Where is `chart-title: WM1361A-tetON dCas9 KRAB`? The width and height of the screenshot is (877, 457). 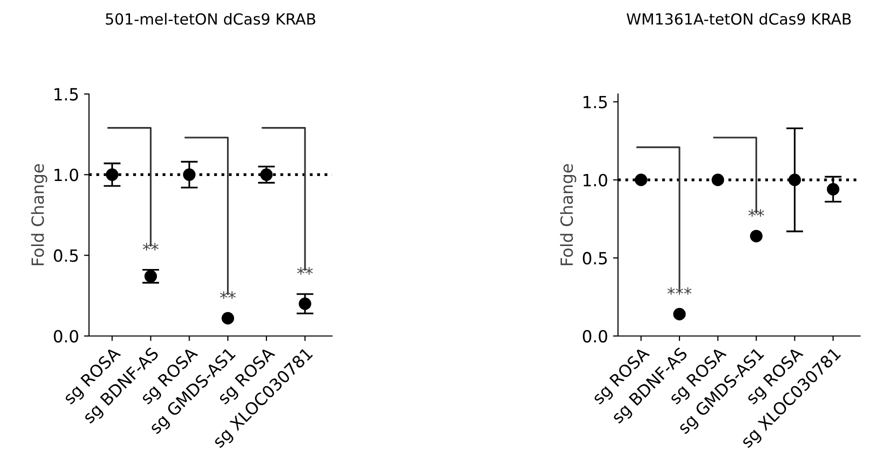
chart-title: WM1361A-tetON dCas9 KRAB is located at coordinates (738, 18).